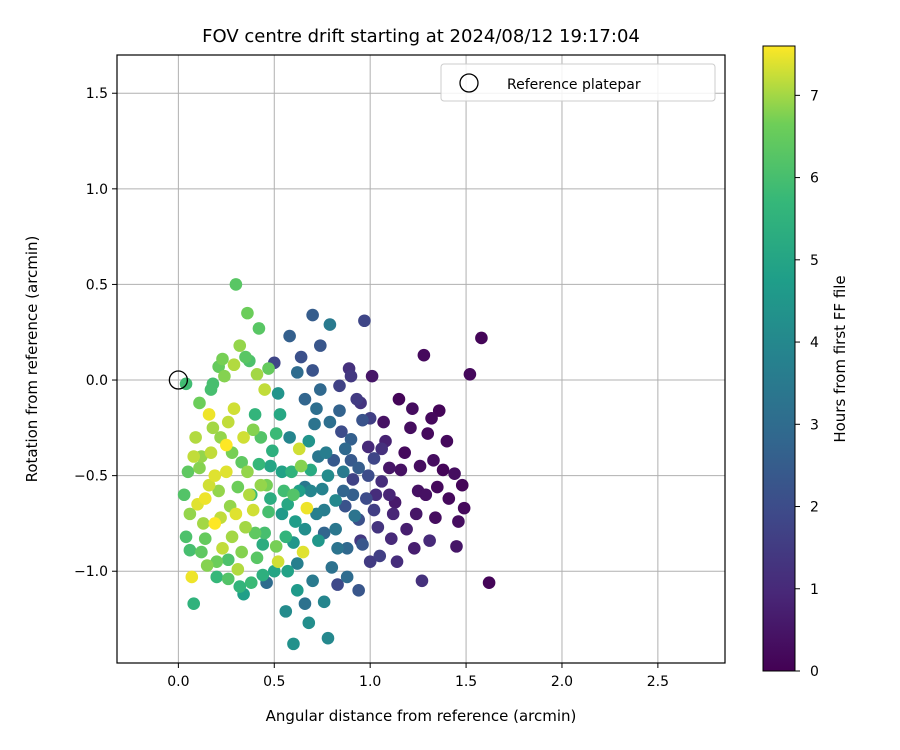  What do you see at coordinates (418, 676) in the screenshot?
I see `x-axis-ticks: 0.0 0.5 1.0 1.5 2.0 2.5` at bounding box center [418, 676].